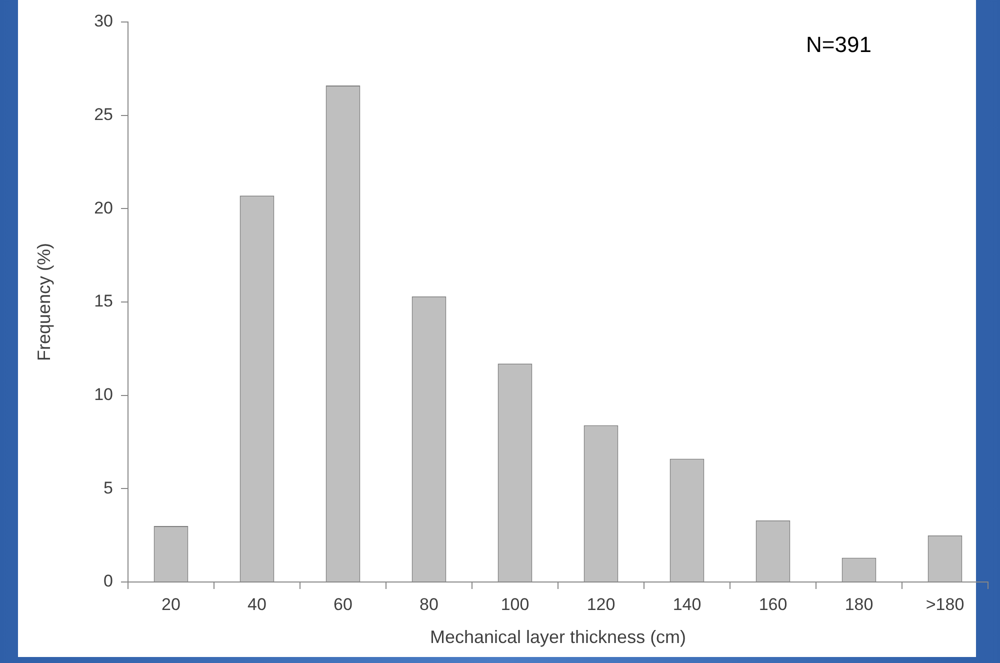 Image resolution: width=1000 pixels, height=663 pixels. What do you see at coordinates (171, 604) in the screenshot?
I see `x-tick-label: 20` at bounding box center [171, 604].